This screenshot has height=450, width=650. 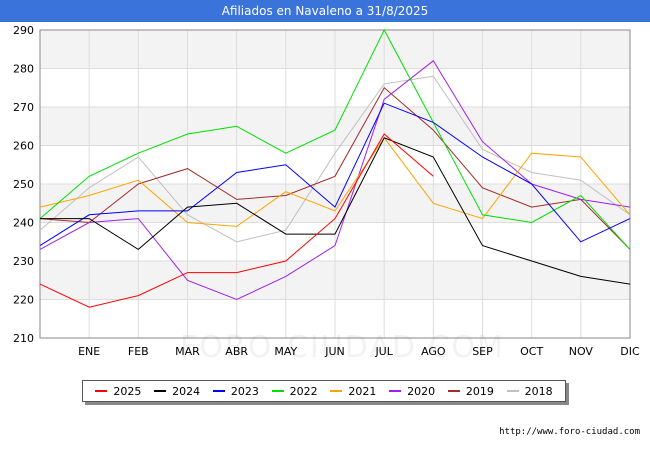 I want to click on legend-item-2019: 2019, so click(x=470, y=391).